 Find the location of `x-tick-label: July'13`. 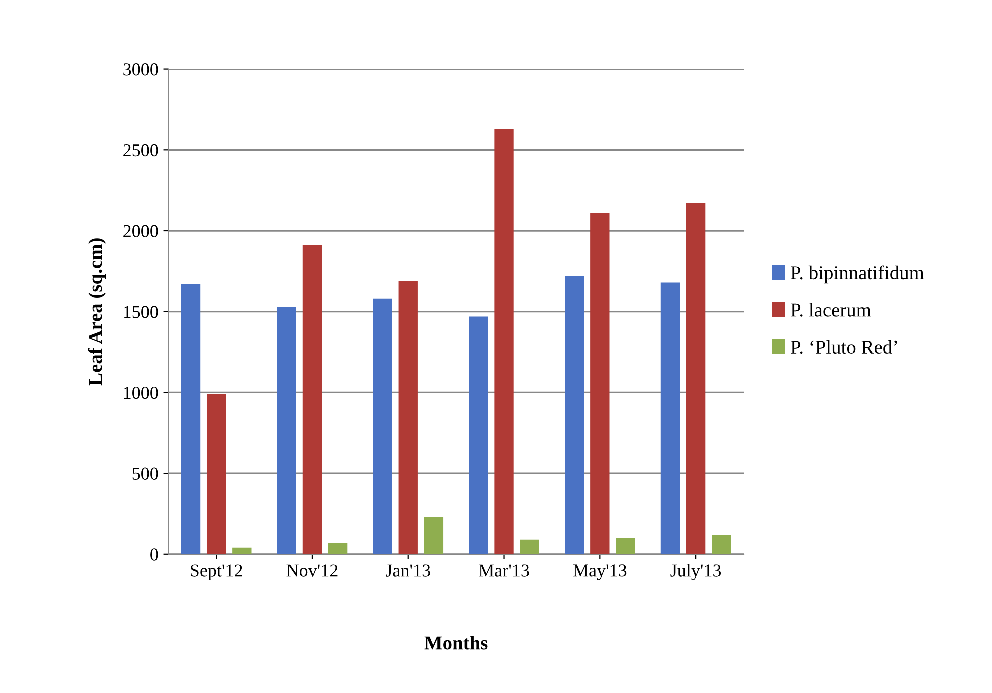

x-tick-label: July'13 is located at coordinates (696, 572).